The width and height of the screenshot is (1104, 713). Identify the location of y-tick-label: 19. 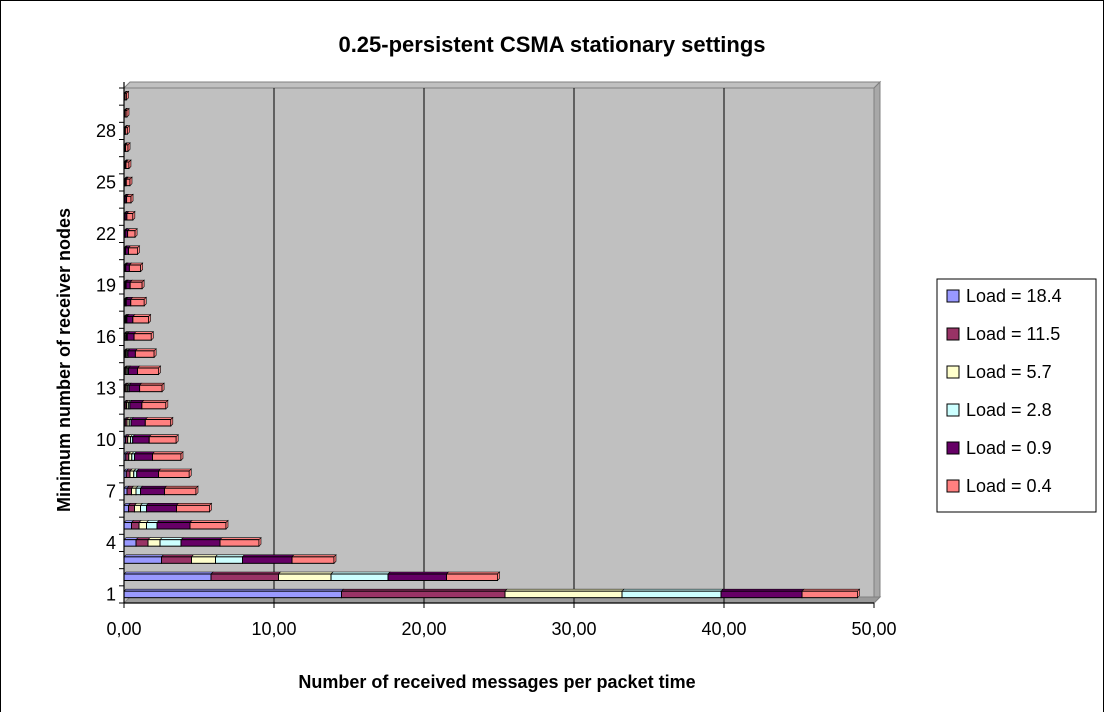
(106, 285).